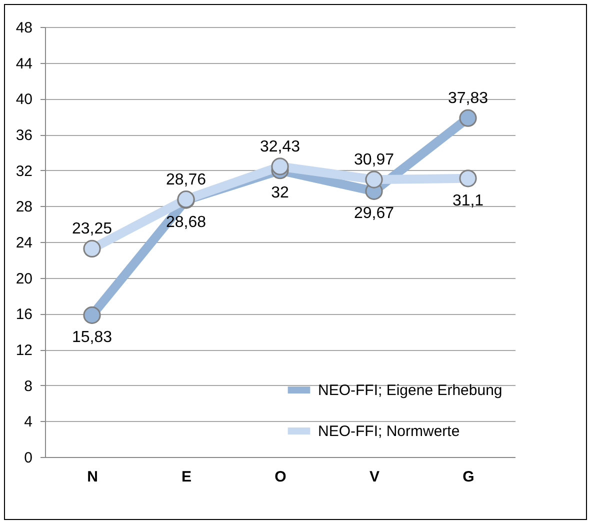 This screenshot has height=526, width=593. I want to click on y-tick-label: 20, so click(24, 279).